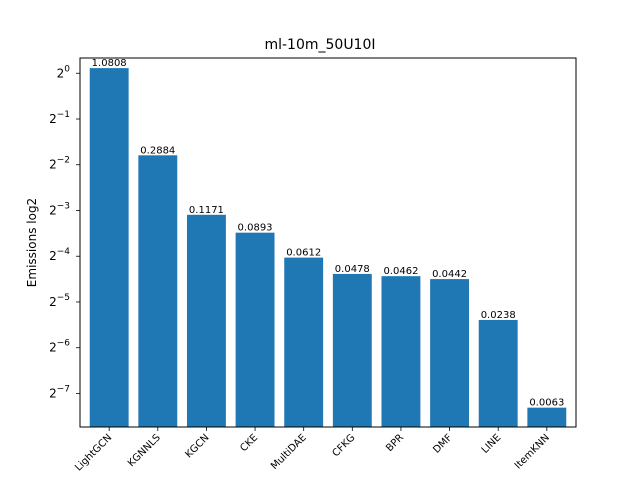  I want to click on x-tick-label-kgcn: KGCN, so click(197, 446).